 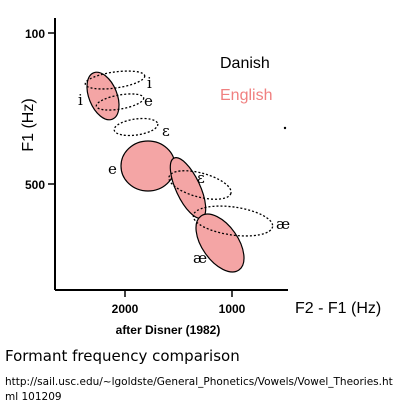 What do you see at coordinates (115, 80) in the screenshot?
I see `danish-ellipse-i` at bounding box center [115, 80].